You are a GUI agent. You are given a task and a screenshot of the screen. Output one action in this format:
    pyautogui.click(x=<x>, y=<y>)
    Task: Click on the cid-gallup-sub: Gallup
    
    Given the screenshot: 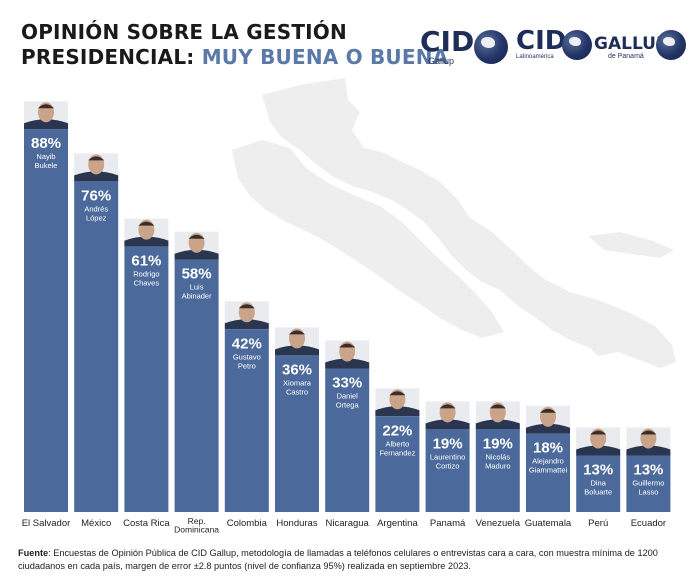 What is the action you would take?
    pyautogui.click(x=441, y=61)
    